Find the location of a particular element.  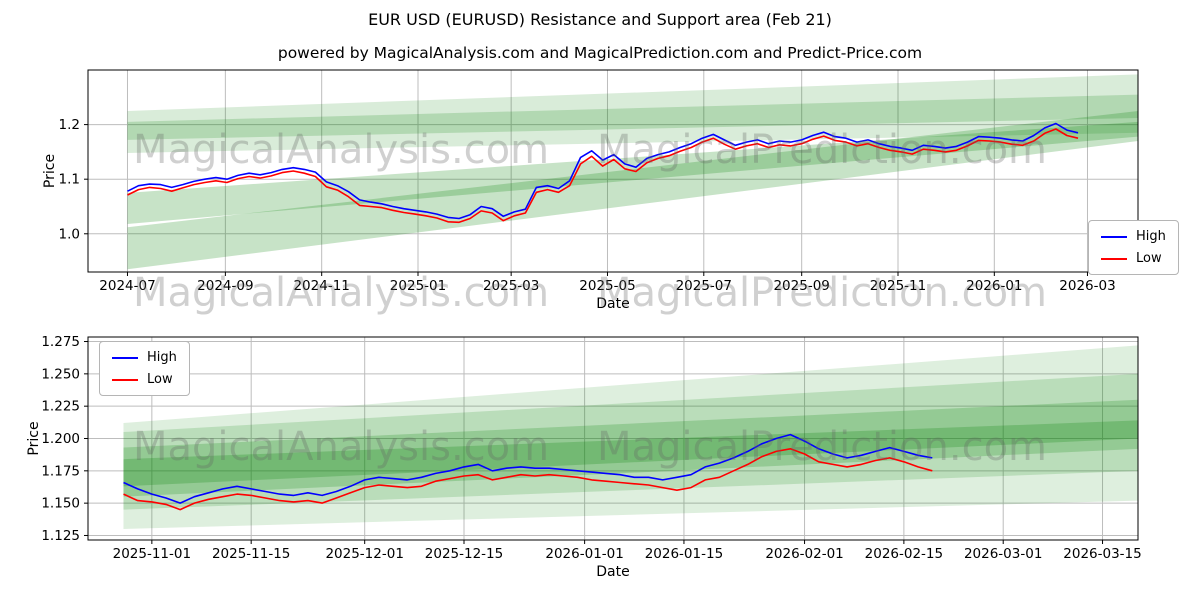

svg-text: 2026-01 is located at coordinates (994, 286).